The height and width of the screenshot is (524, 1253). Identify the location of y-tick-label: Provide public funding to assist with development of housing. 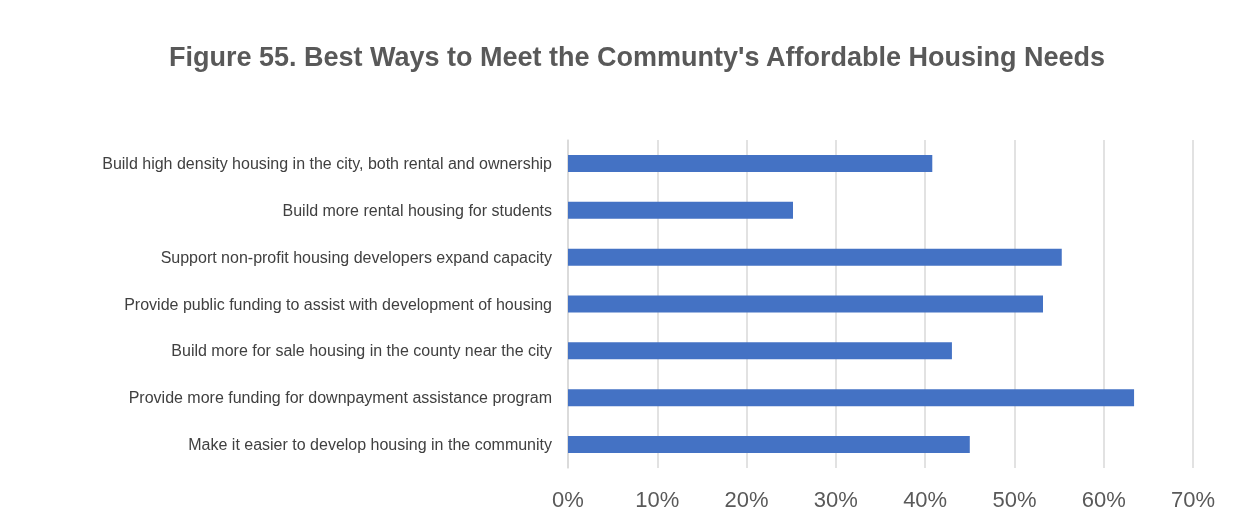
(338, 304).